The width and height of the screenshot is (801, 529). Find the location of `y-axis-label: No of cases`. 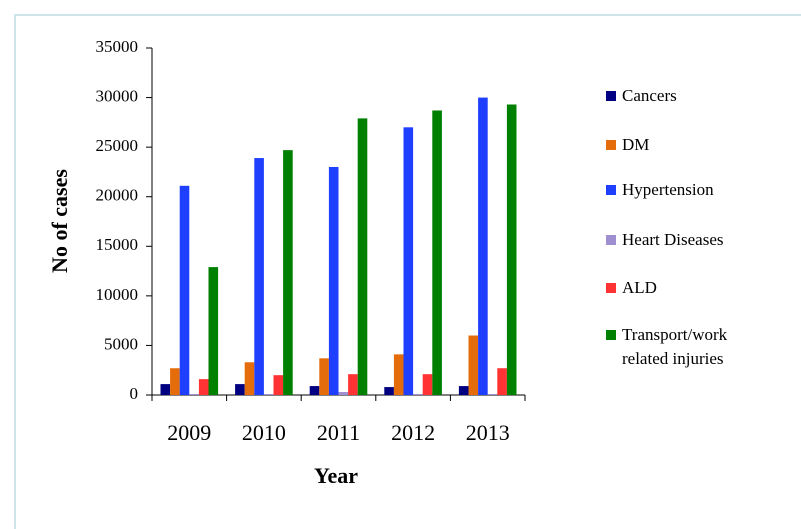

y-axis-label: No of cases is located at coordinates (59, 221).